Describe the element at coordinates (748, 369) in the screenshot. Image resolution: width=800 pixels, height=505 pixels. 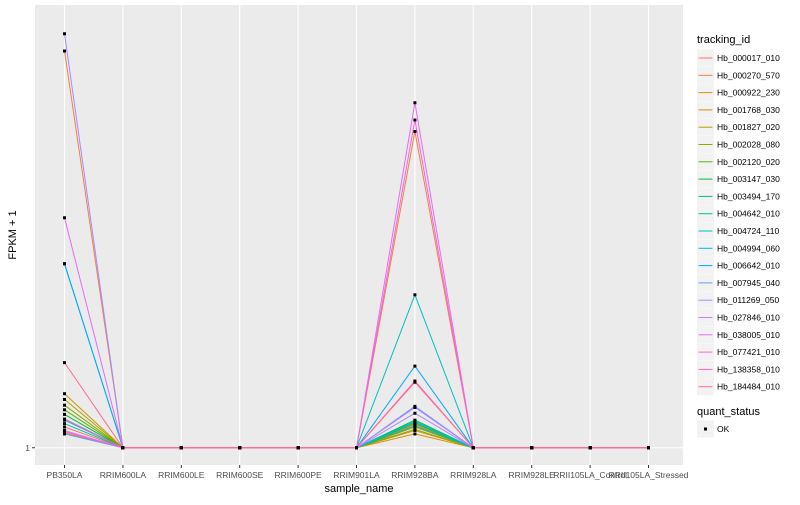
I see `legend-label: Hb_138358_010` at that location.